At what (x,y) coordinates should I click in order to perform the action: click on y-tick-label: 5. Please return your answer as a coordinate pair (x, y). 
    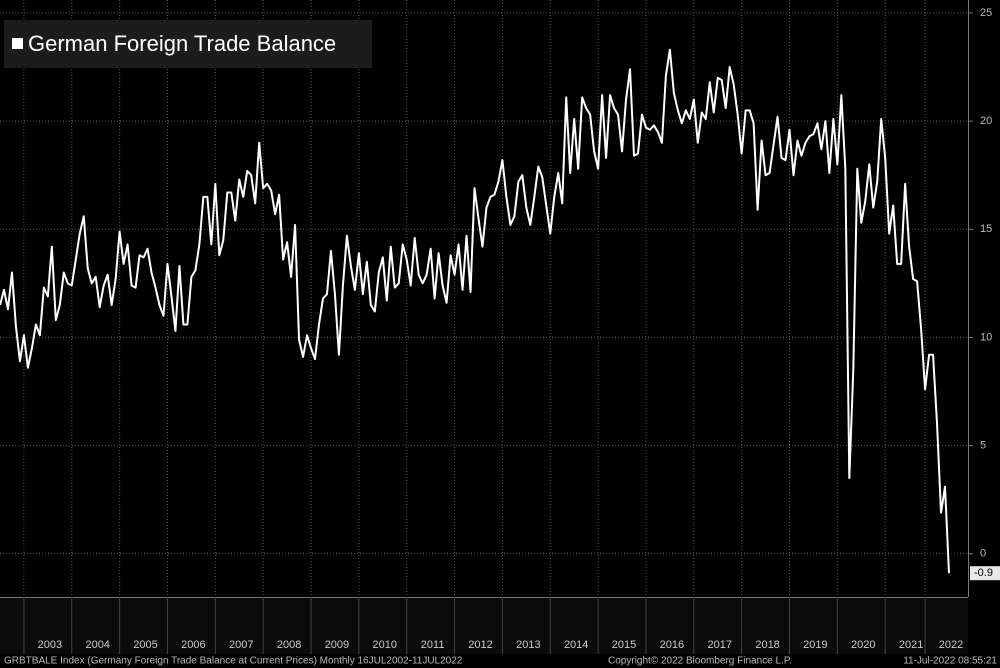
    Looking at the image, I should click on (983, 445).